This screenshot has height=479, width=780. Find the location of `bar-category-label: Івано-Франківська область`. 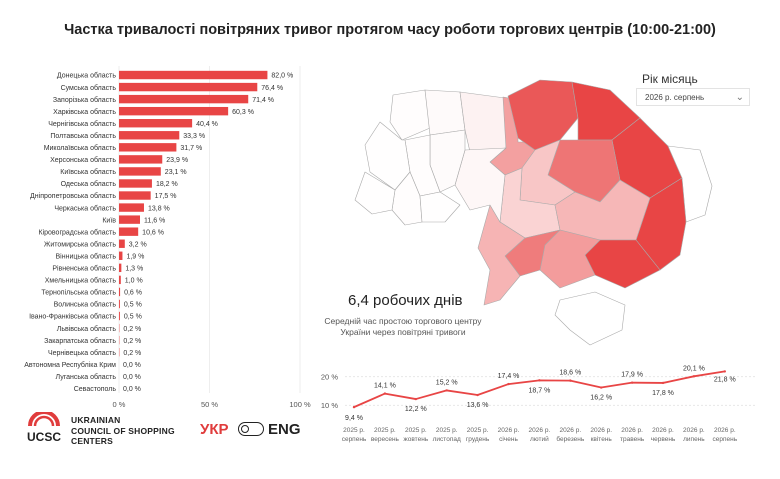

bar-category-label: Івано-Франківська область is located at coordinates (72, 317).